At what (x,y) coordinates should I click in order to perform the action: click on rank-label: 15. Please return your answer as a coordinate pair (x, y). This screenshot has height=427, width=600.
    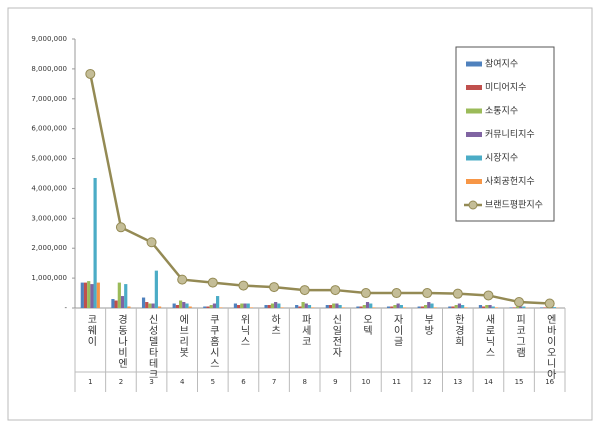
    Looking at the image, I should click on (519, 382).